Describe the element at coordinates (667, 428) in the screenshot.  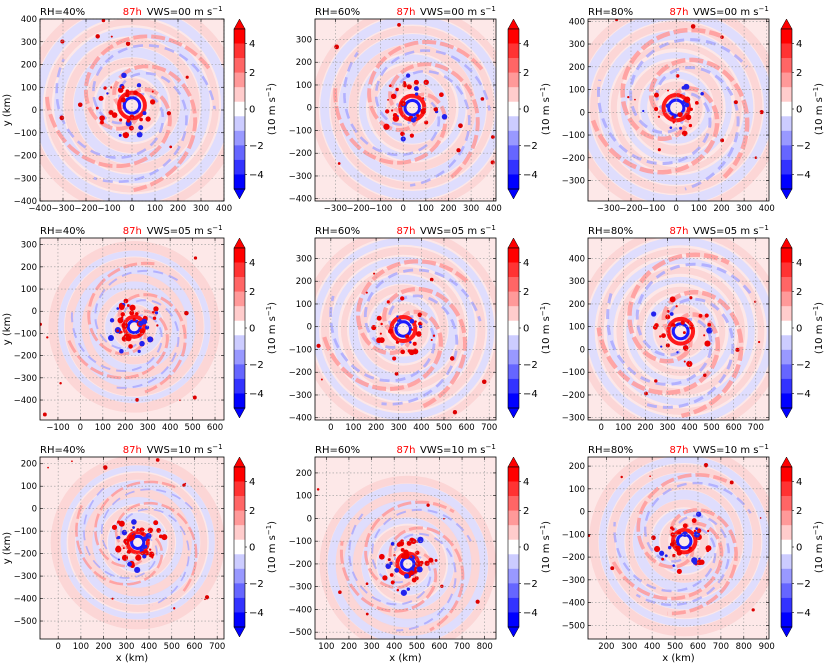
I see `x-tick-label: 300` at that location.